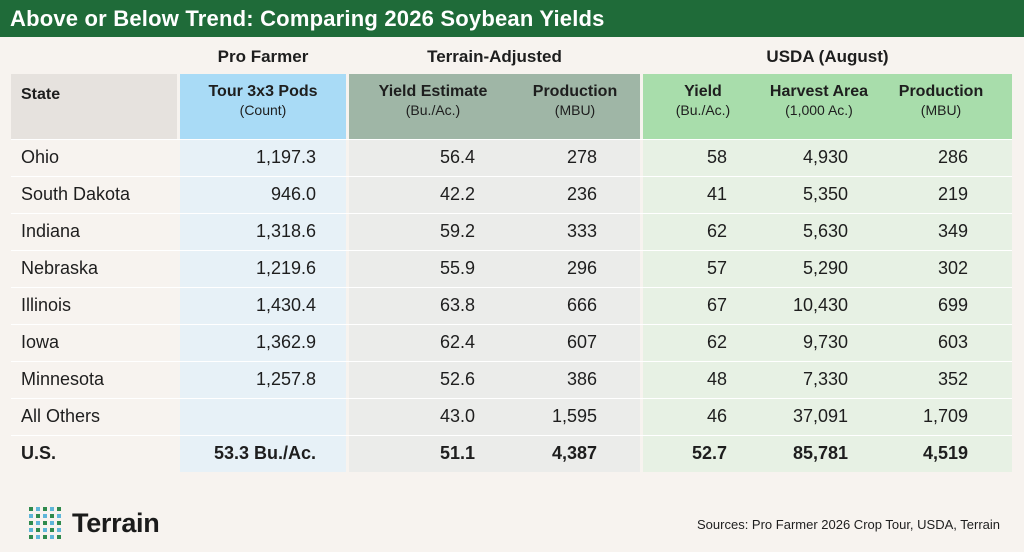 The height and width of the screenshot is (552, 1024). I want to click on state-header-bg, so click(94, 106).